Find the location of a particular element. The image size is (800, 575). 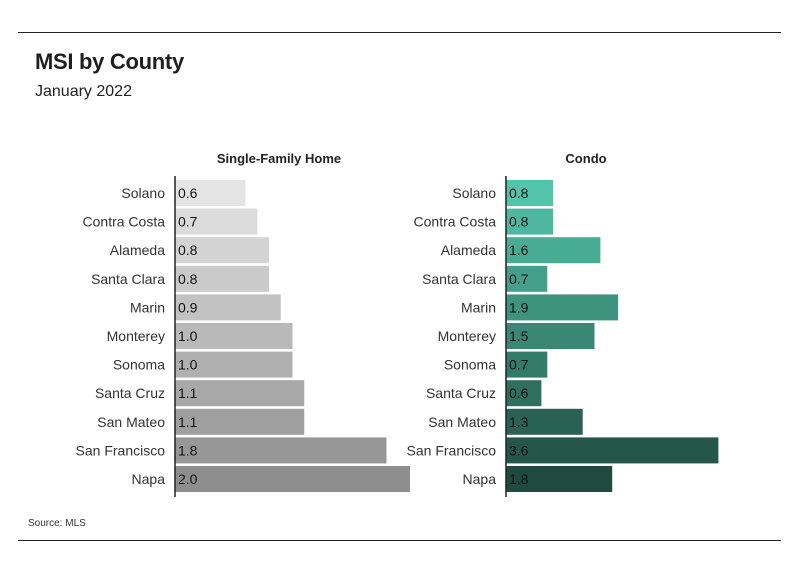

condo-value-label-8: 1.3 is located at coordinates (519, 422).